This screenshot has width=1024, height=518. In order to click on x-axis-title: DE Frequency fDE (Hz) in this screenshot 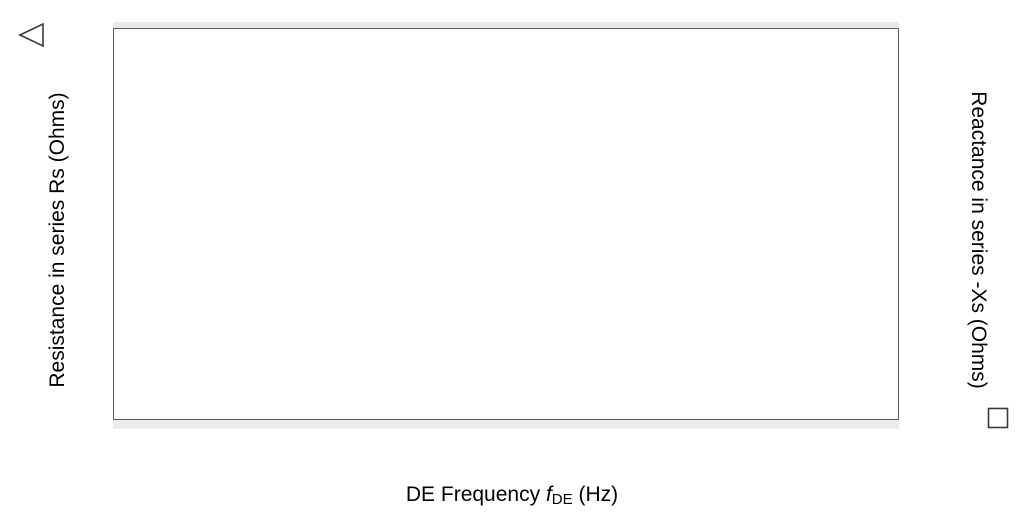, I will do `click(512, 495)`.